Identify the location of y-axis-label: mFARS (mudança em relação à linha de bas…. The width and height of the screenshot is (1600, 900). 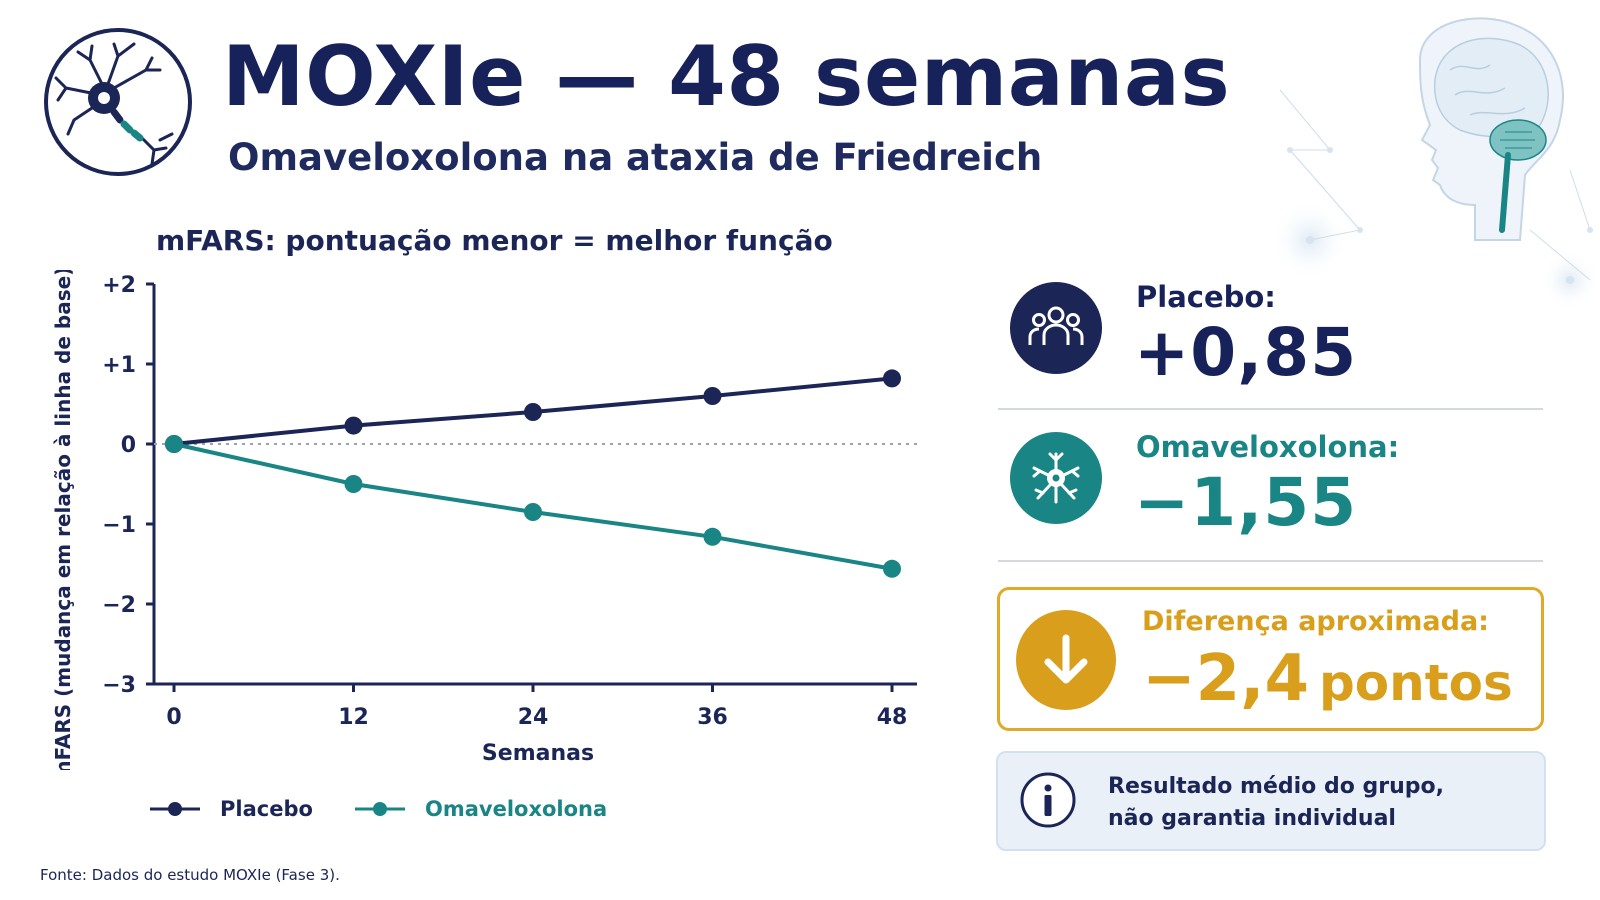
(63, 520).